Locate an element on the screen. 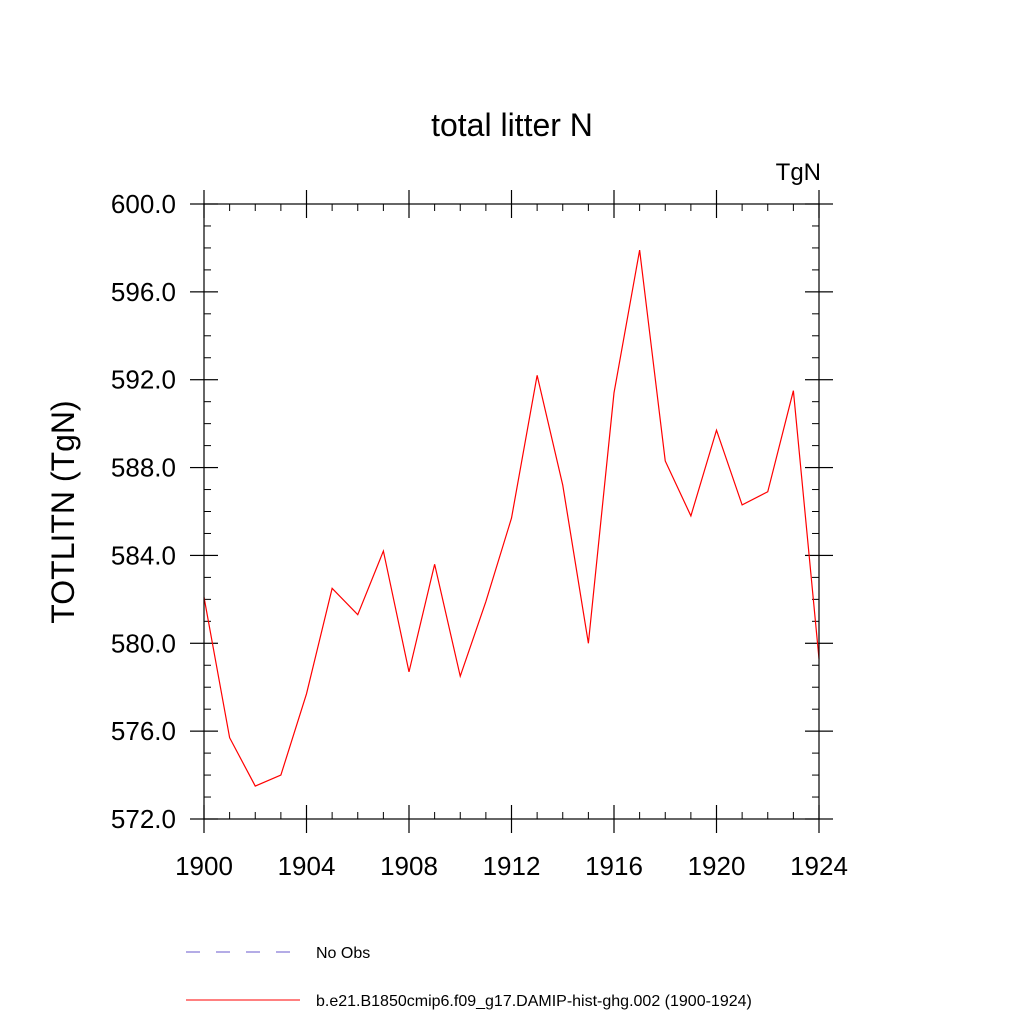 The width and height of the screenshot is (1024, 1024). y-tick-label: 596.0 is located at coordinates (143, 292).